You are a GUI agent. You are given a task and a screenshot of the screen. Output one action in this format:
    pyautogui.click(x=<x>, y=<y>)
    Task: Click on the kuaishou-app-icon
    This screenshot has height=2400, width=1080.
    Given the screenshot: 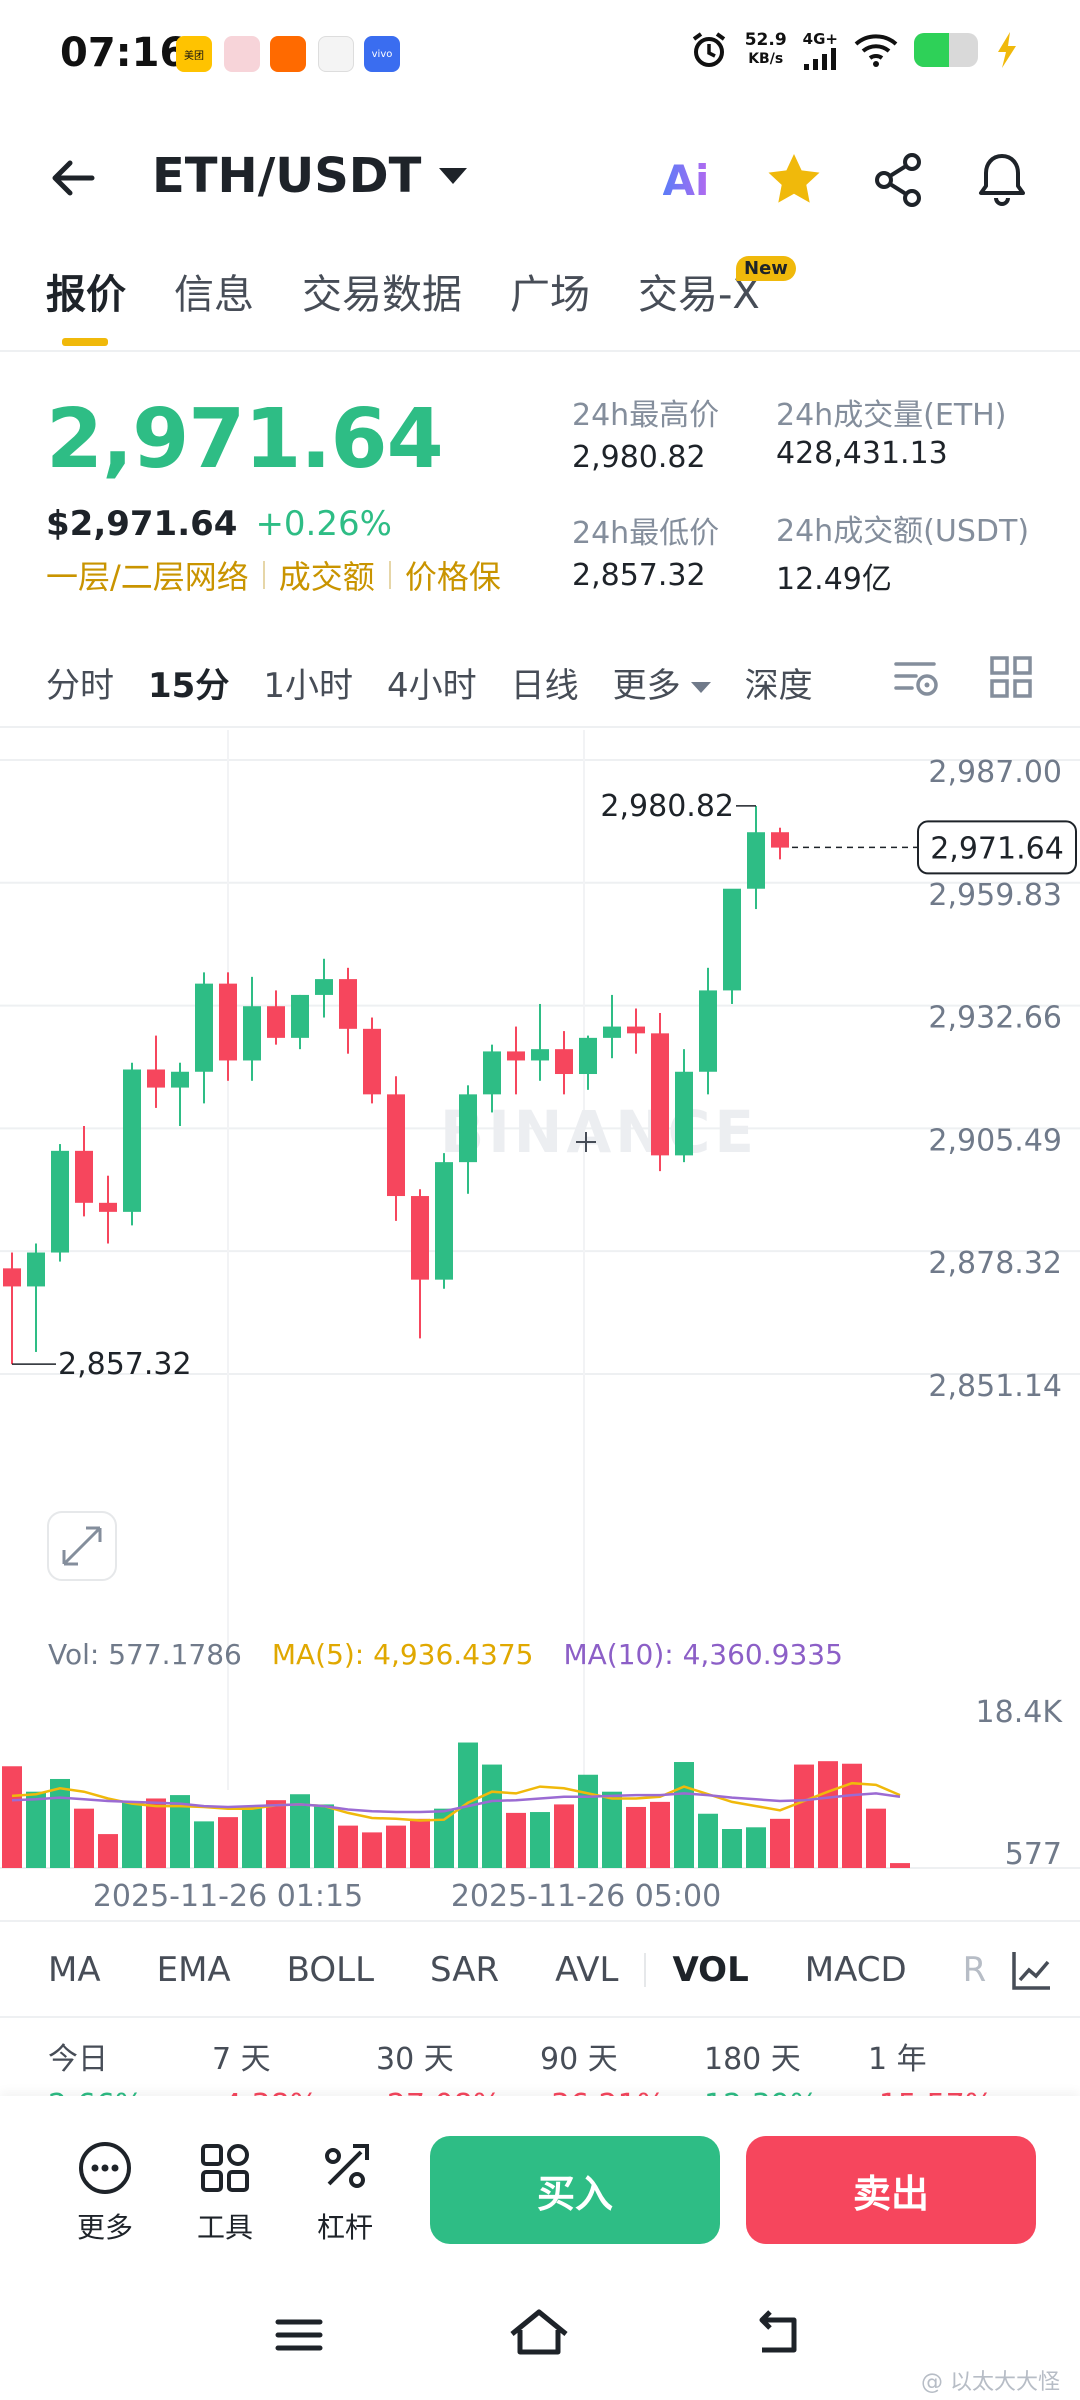 What is the action you would take?
    pyautogui.click(x=288, y=54)
    